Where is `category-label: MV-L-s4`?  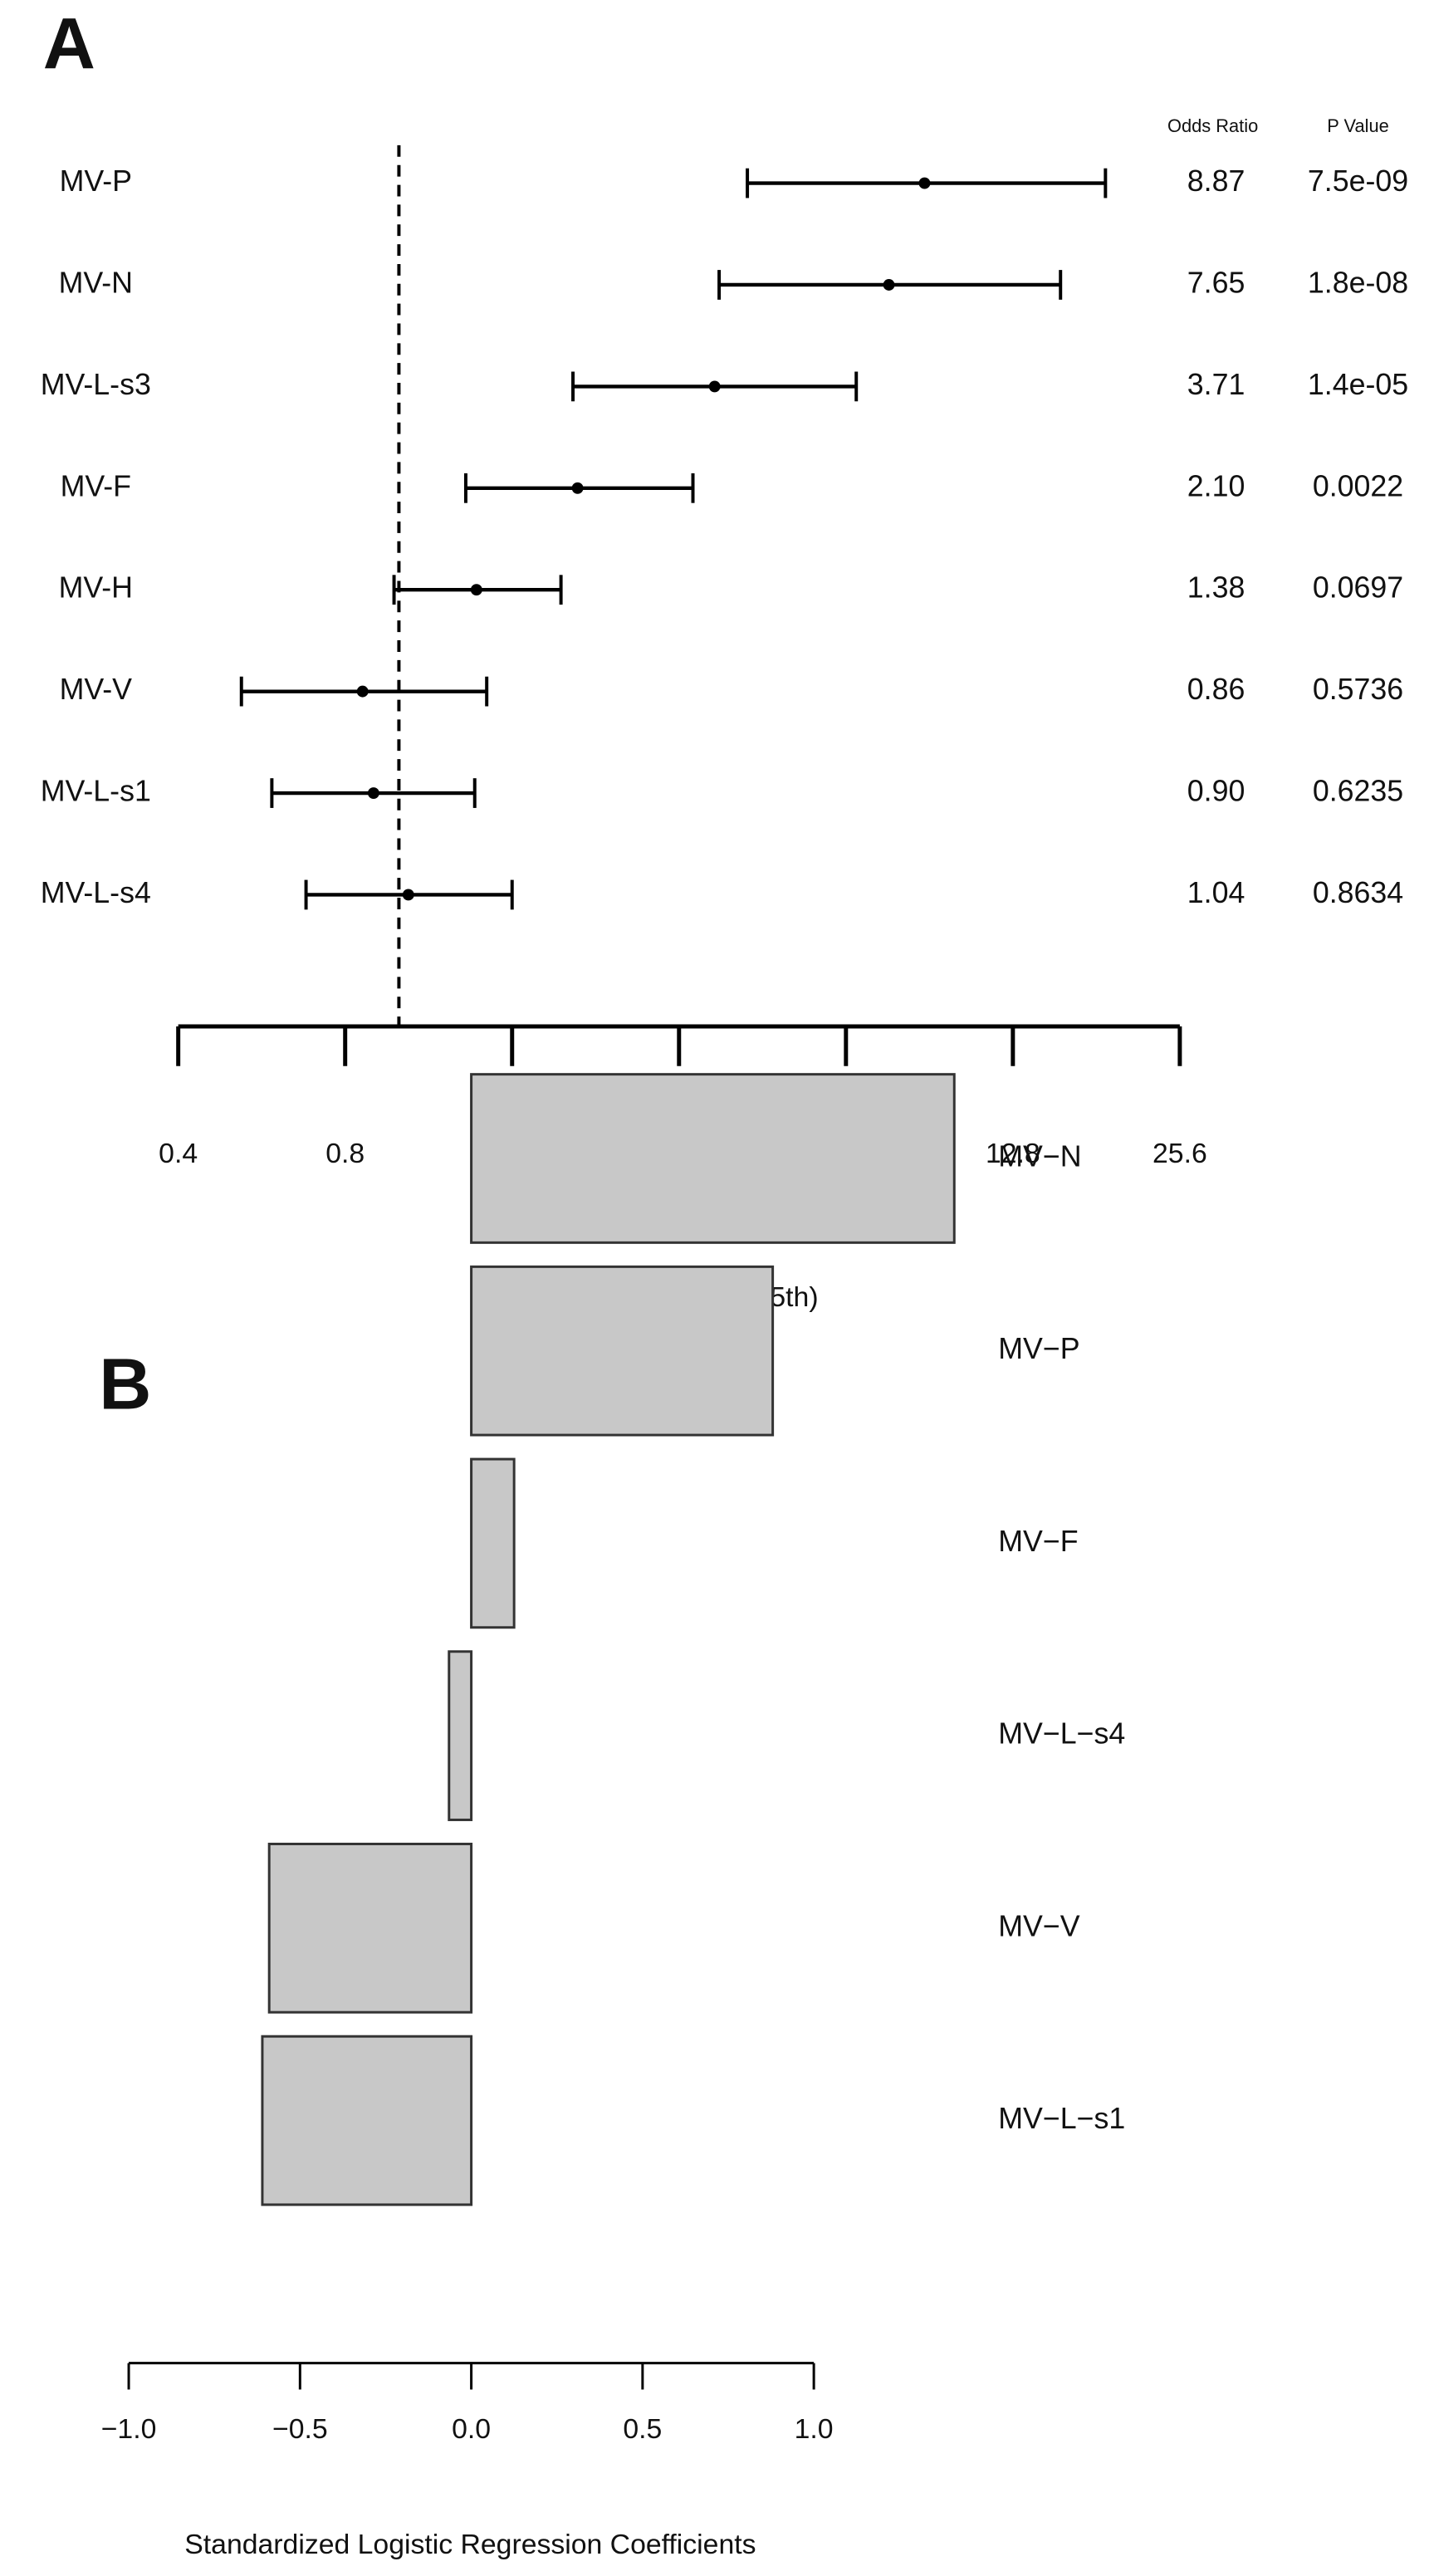 category-label: MV-L-s4 is located at coordinates (96, 893).